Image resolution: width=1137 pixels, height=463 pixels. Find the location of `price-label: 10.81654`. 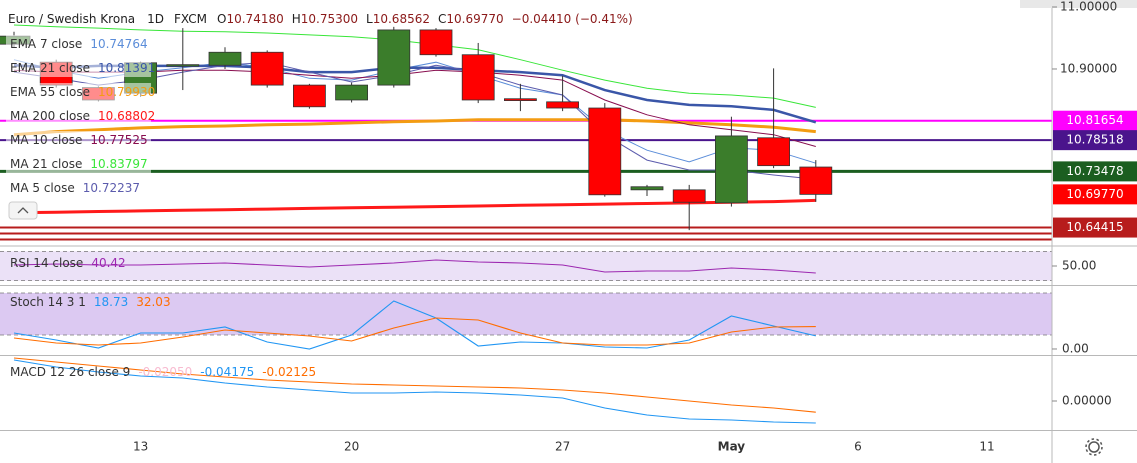

price-label: 10.81654 is located at coordinates (1094, 120).